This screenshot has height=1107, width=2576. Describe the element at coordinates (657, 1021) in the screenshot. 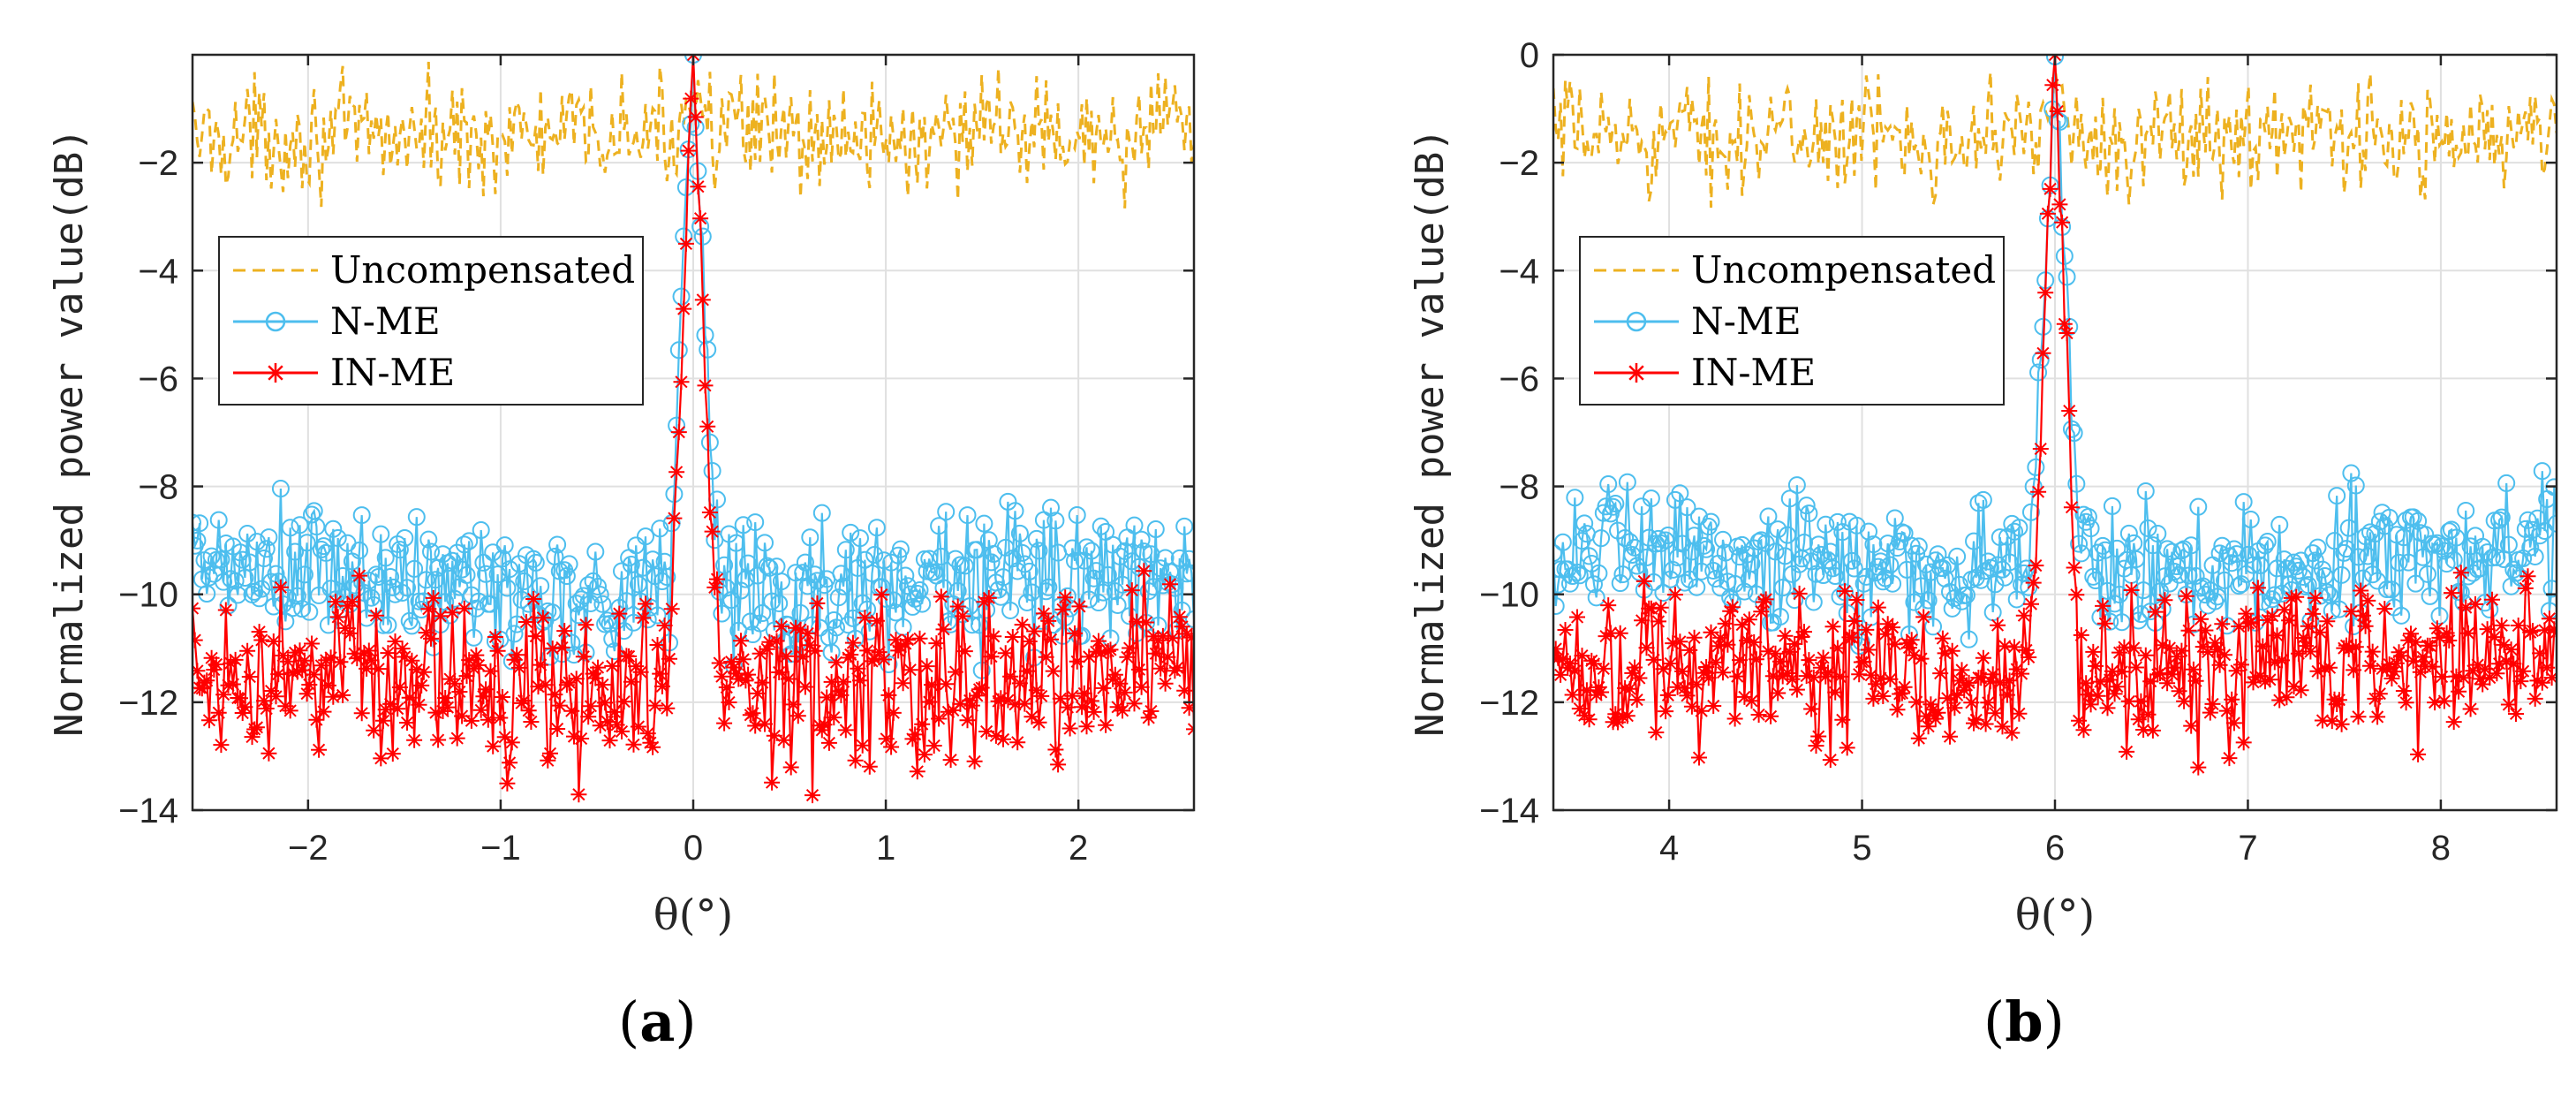

I see `caption-a: (a)` at that location.